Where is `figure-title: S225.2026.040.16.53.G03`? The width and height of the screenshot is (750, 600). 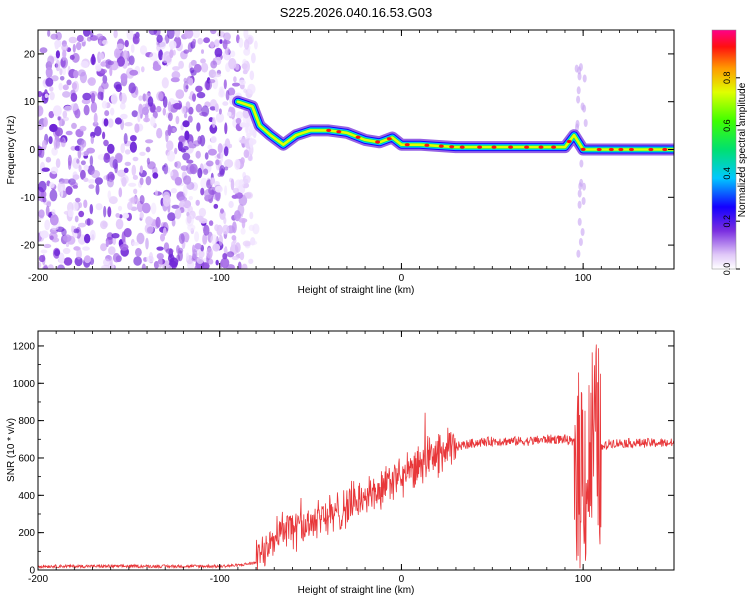
figure-title: S225.2026.040.16.53.G03 is located at coordinates (356, 12).